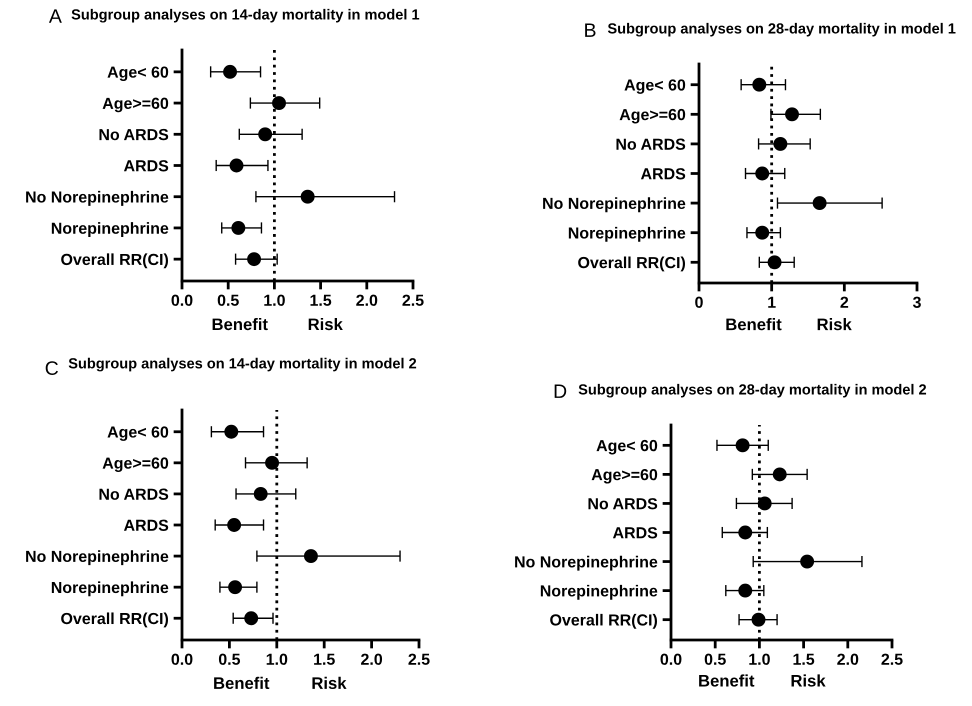 The image size is (972, 706). Describe the element at coordinates (916, 302) in the screenshot. I see `x-tick-label: 3` at that location.